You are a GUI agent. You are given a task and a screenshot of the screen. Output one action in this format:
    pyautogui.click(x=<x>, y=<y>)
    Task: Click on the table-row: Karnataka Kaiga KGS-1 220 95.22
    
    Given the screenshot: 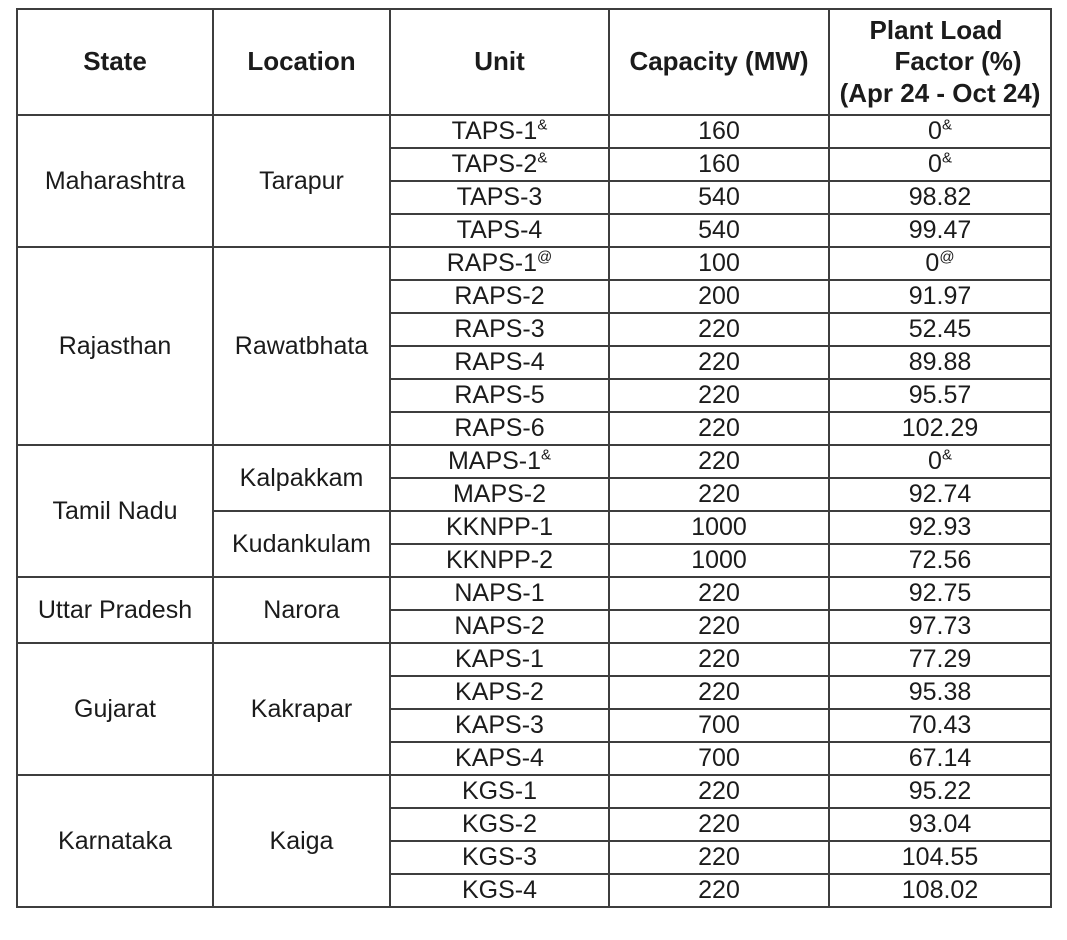 What is the action you would take?
    pyautogui.click(x=534, y=841)
    